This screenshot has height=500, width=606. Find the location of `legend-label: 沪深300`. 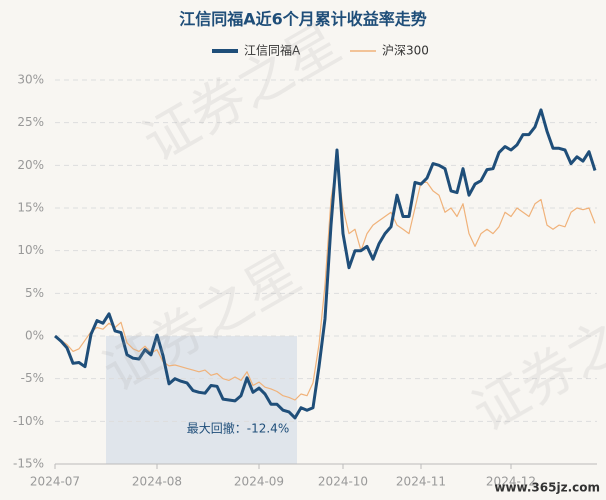

legend-label: 沪深300 is located at coordinates (405, 51).